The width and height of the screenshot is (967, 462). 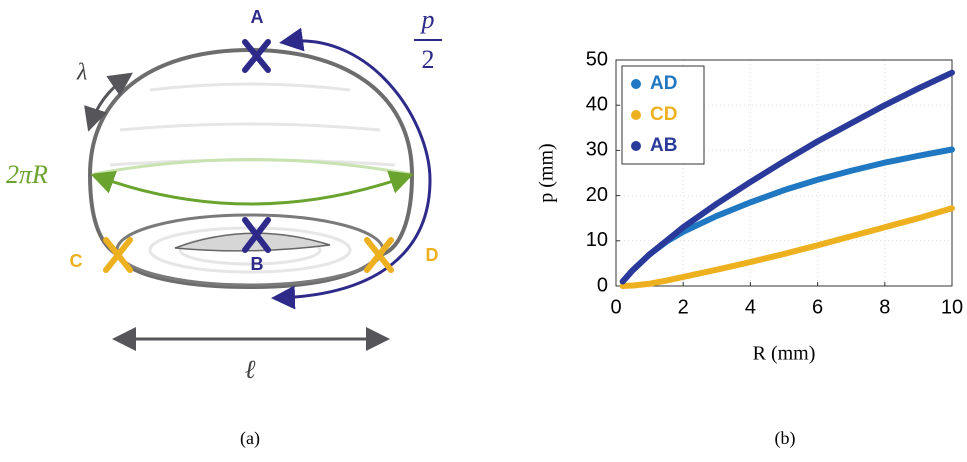 What do you see at coordinates (784, 354) in the screenshot?
I see `x-axis-label: R (mm)` at bounding box center [784, 354].